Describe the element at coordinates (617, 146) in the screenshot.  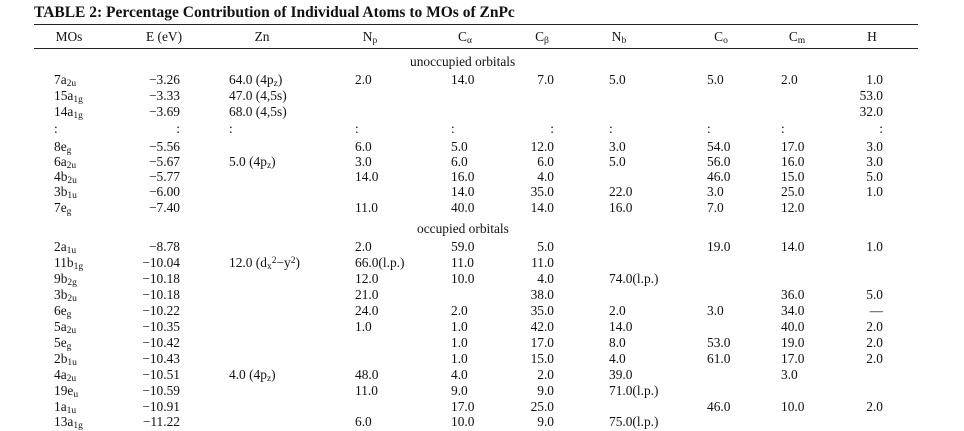
I see `nb-value: 3.0` at that location.